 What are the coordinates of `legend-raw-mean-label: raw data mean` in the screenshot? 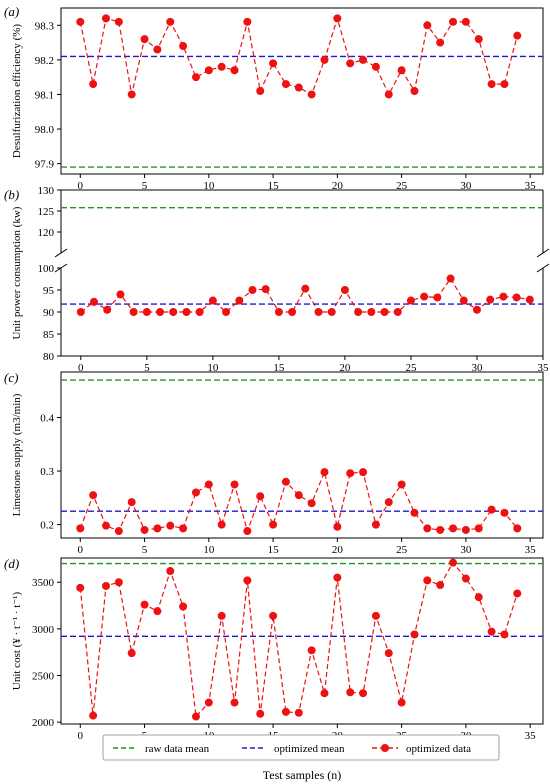 It's located at (177, 749).